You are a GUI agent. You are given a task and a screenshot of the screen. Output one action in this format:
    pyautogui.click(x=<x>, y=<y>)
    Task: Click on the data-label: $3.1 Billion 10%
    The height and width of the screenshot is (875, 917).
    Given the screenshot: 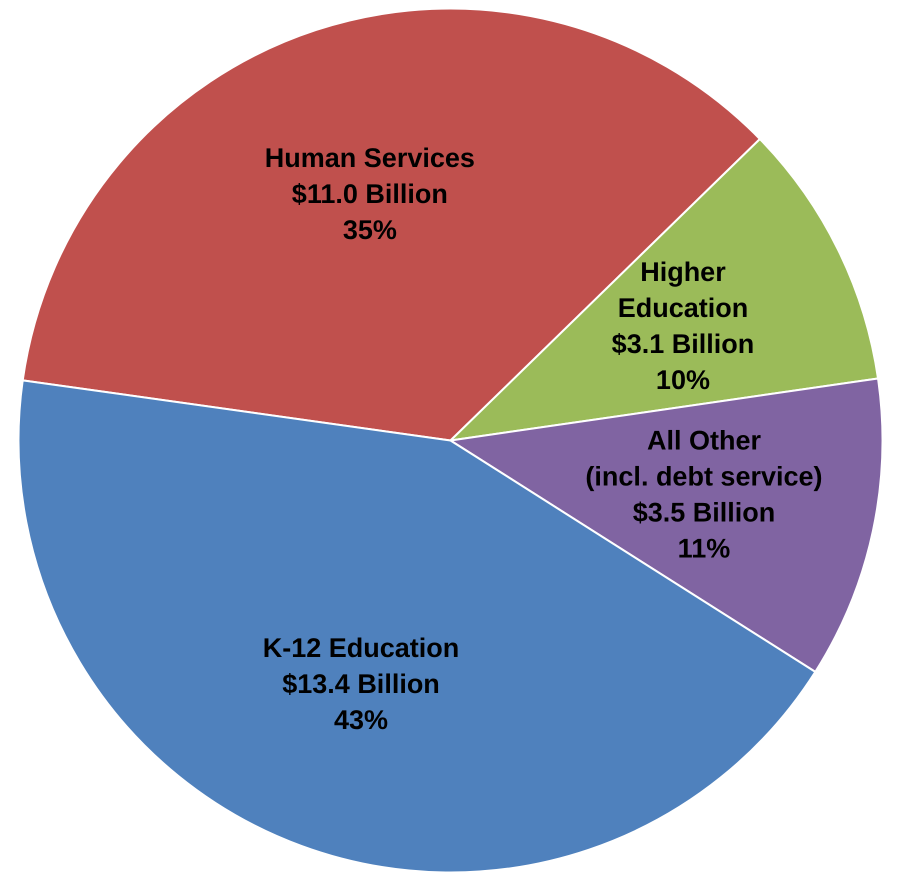 What is the action you would take?
    pyautogui.click(x=683, y=361)
    